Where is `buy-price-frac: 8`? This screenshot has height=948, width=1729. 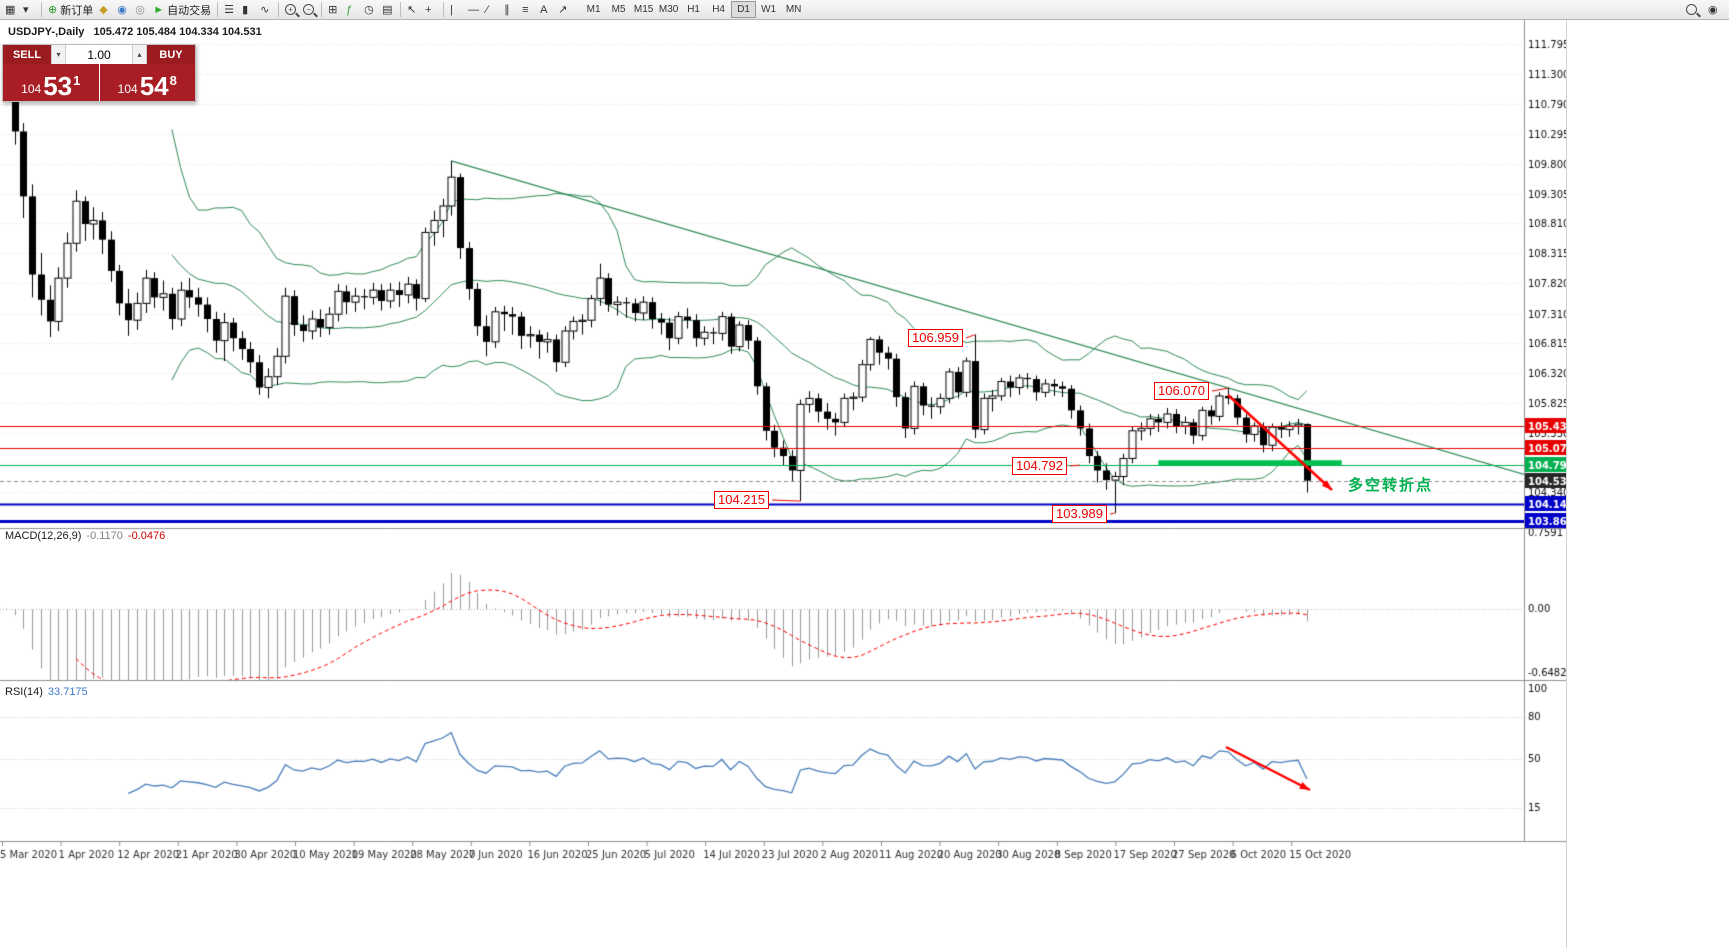
buy-price-frac: 8 is located at coordinates (173, 80).